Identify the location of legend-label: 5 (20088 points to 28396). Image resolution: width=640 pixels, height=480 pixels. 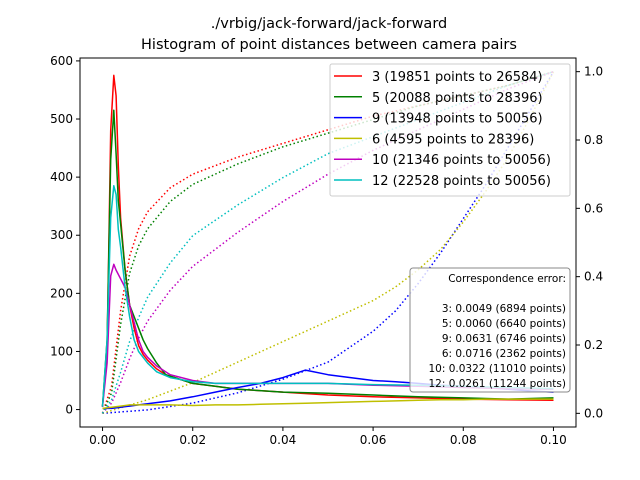
(457, 98).